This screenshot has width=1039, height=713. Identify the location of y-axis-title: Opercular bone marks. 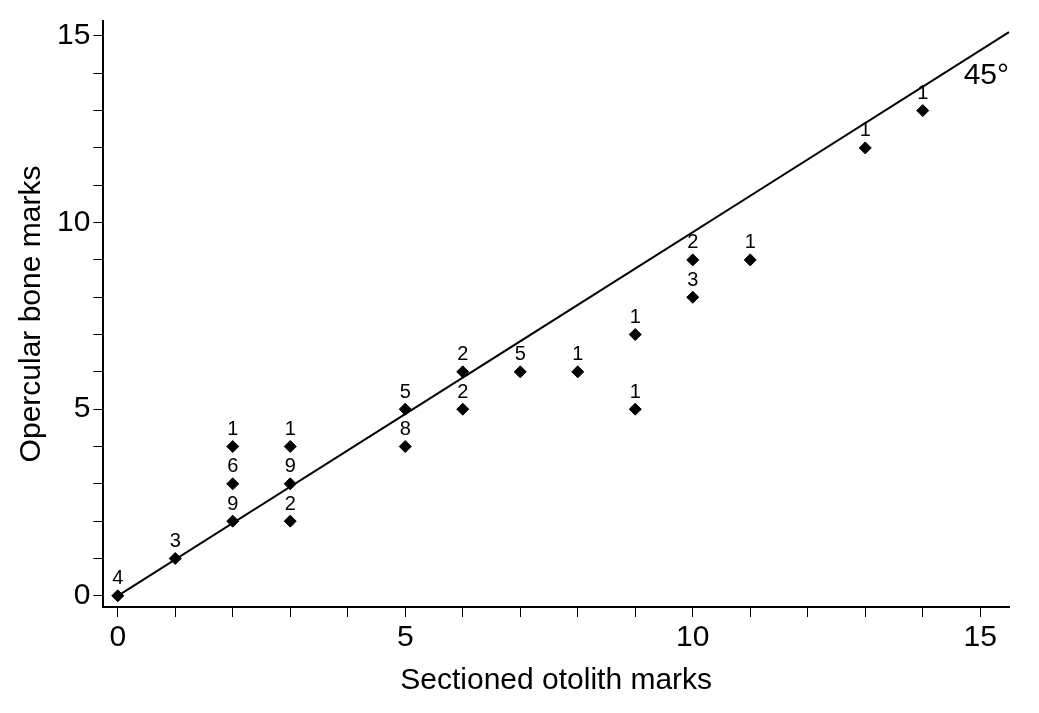
(30, 314).